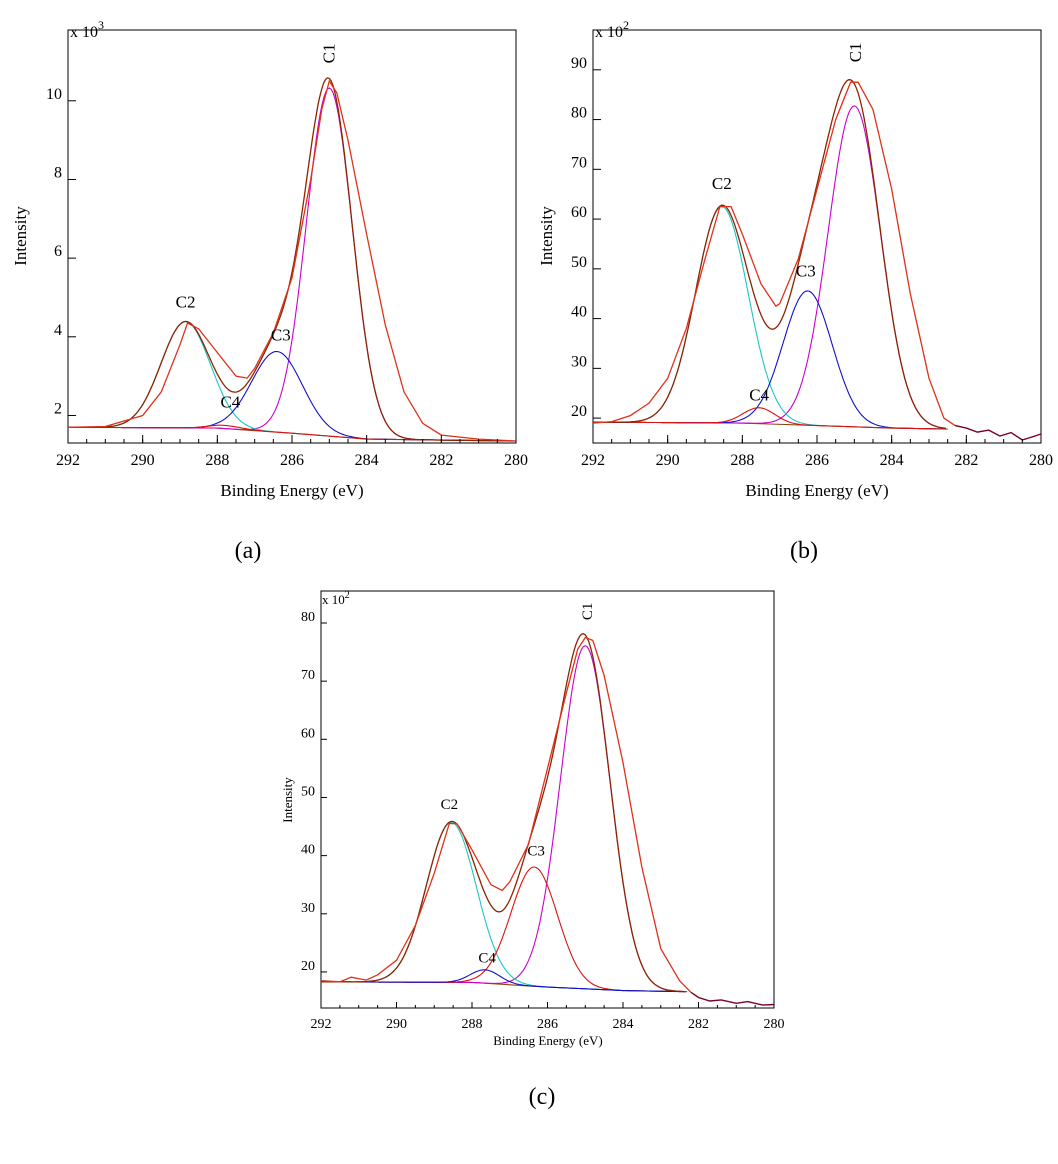 The width and height of the screenshot is (1058, 1164). Describe the element at coordinates (54, 94) in the screenshot. I see `y-tick-label: 10` at that location.